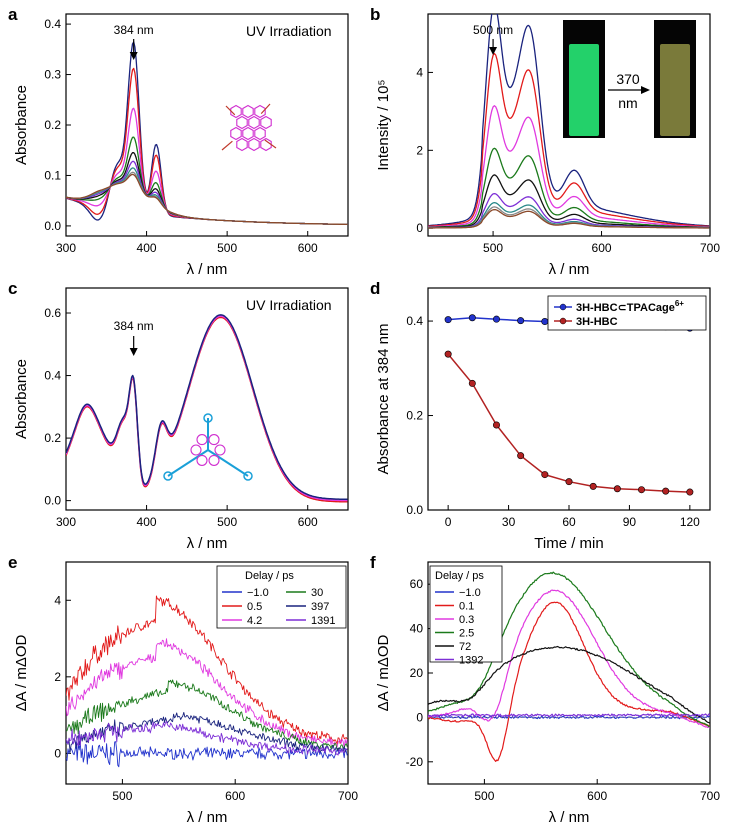 The width and height of the screenshot is (733, 833). What do you see at coordinates (465, 647) in the screenshot?
I see `legend-label: 72` at bounding box center [465, 647].